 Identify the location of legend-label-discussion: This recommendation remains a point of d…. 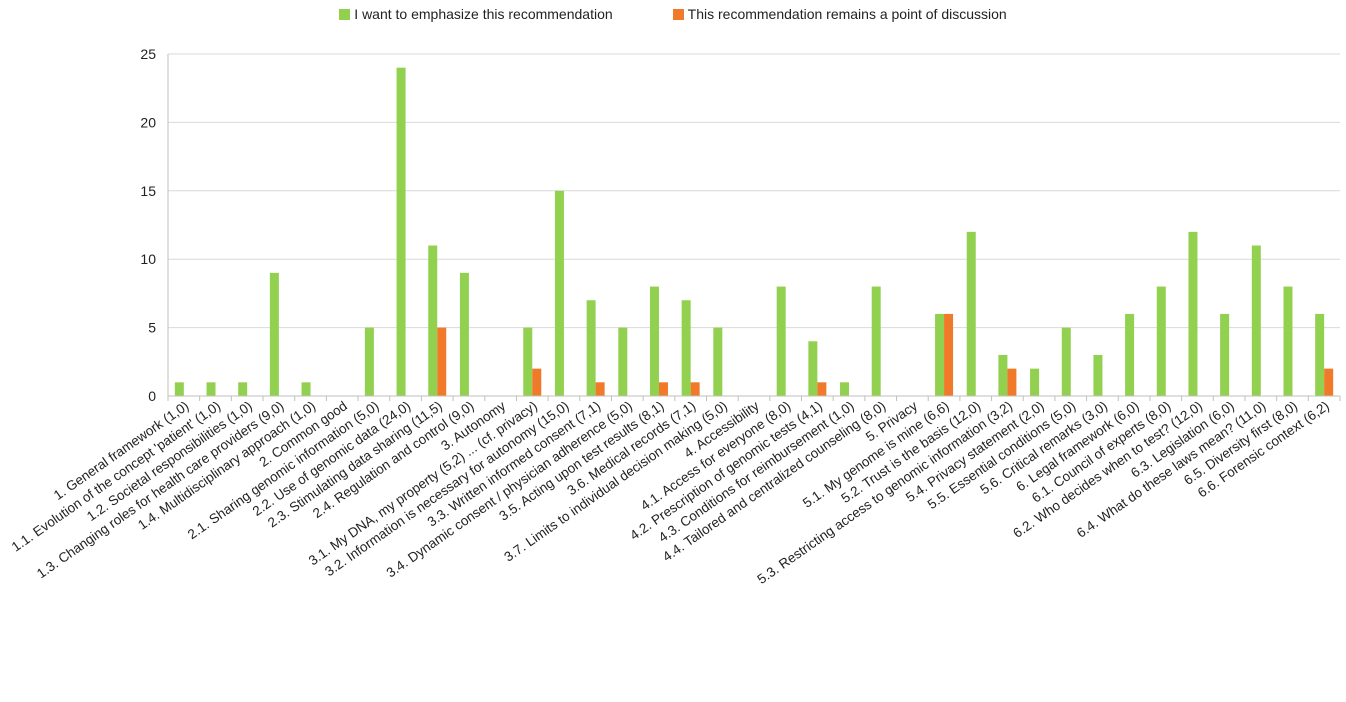
(847, 14).